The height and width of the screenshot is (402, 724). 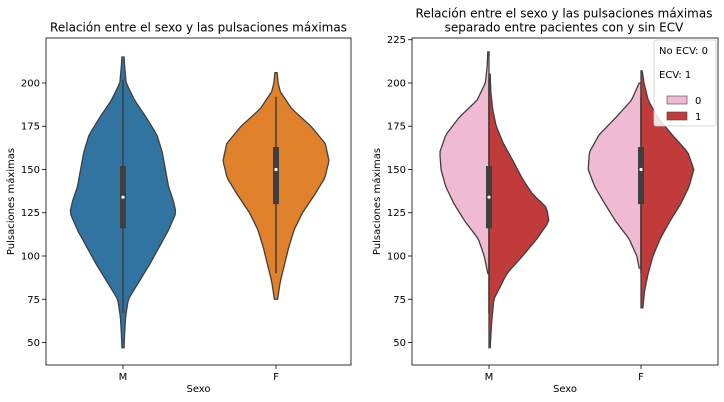 I want to click on legend-note-no-ecv: No ECV: 0, so click(x=683, y=51).